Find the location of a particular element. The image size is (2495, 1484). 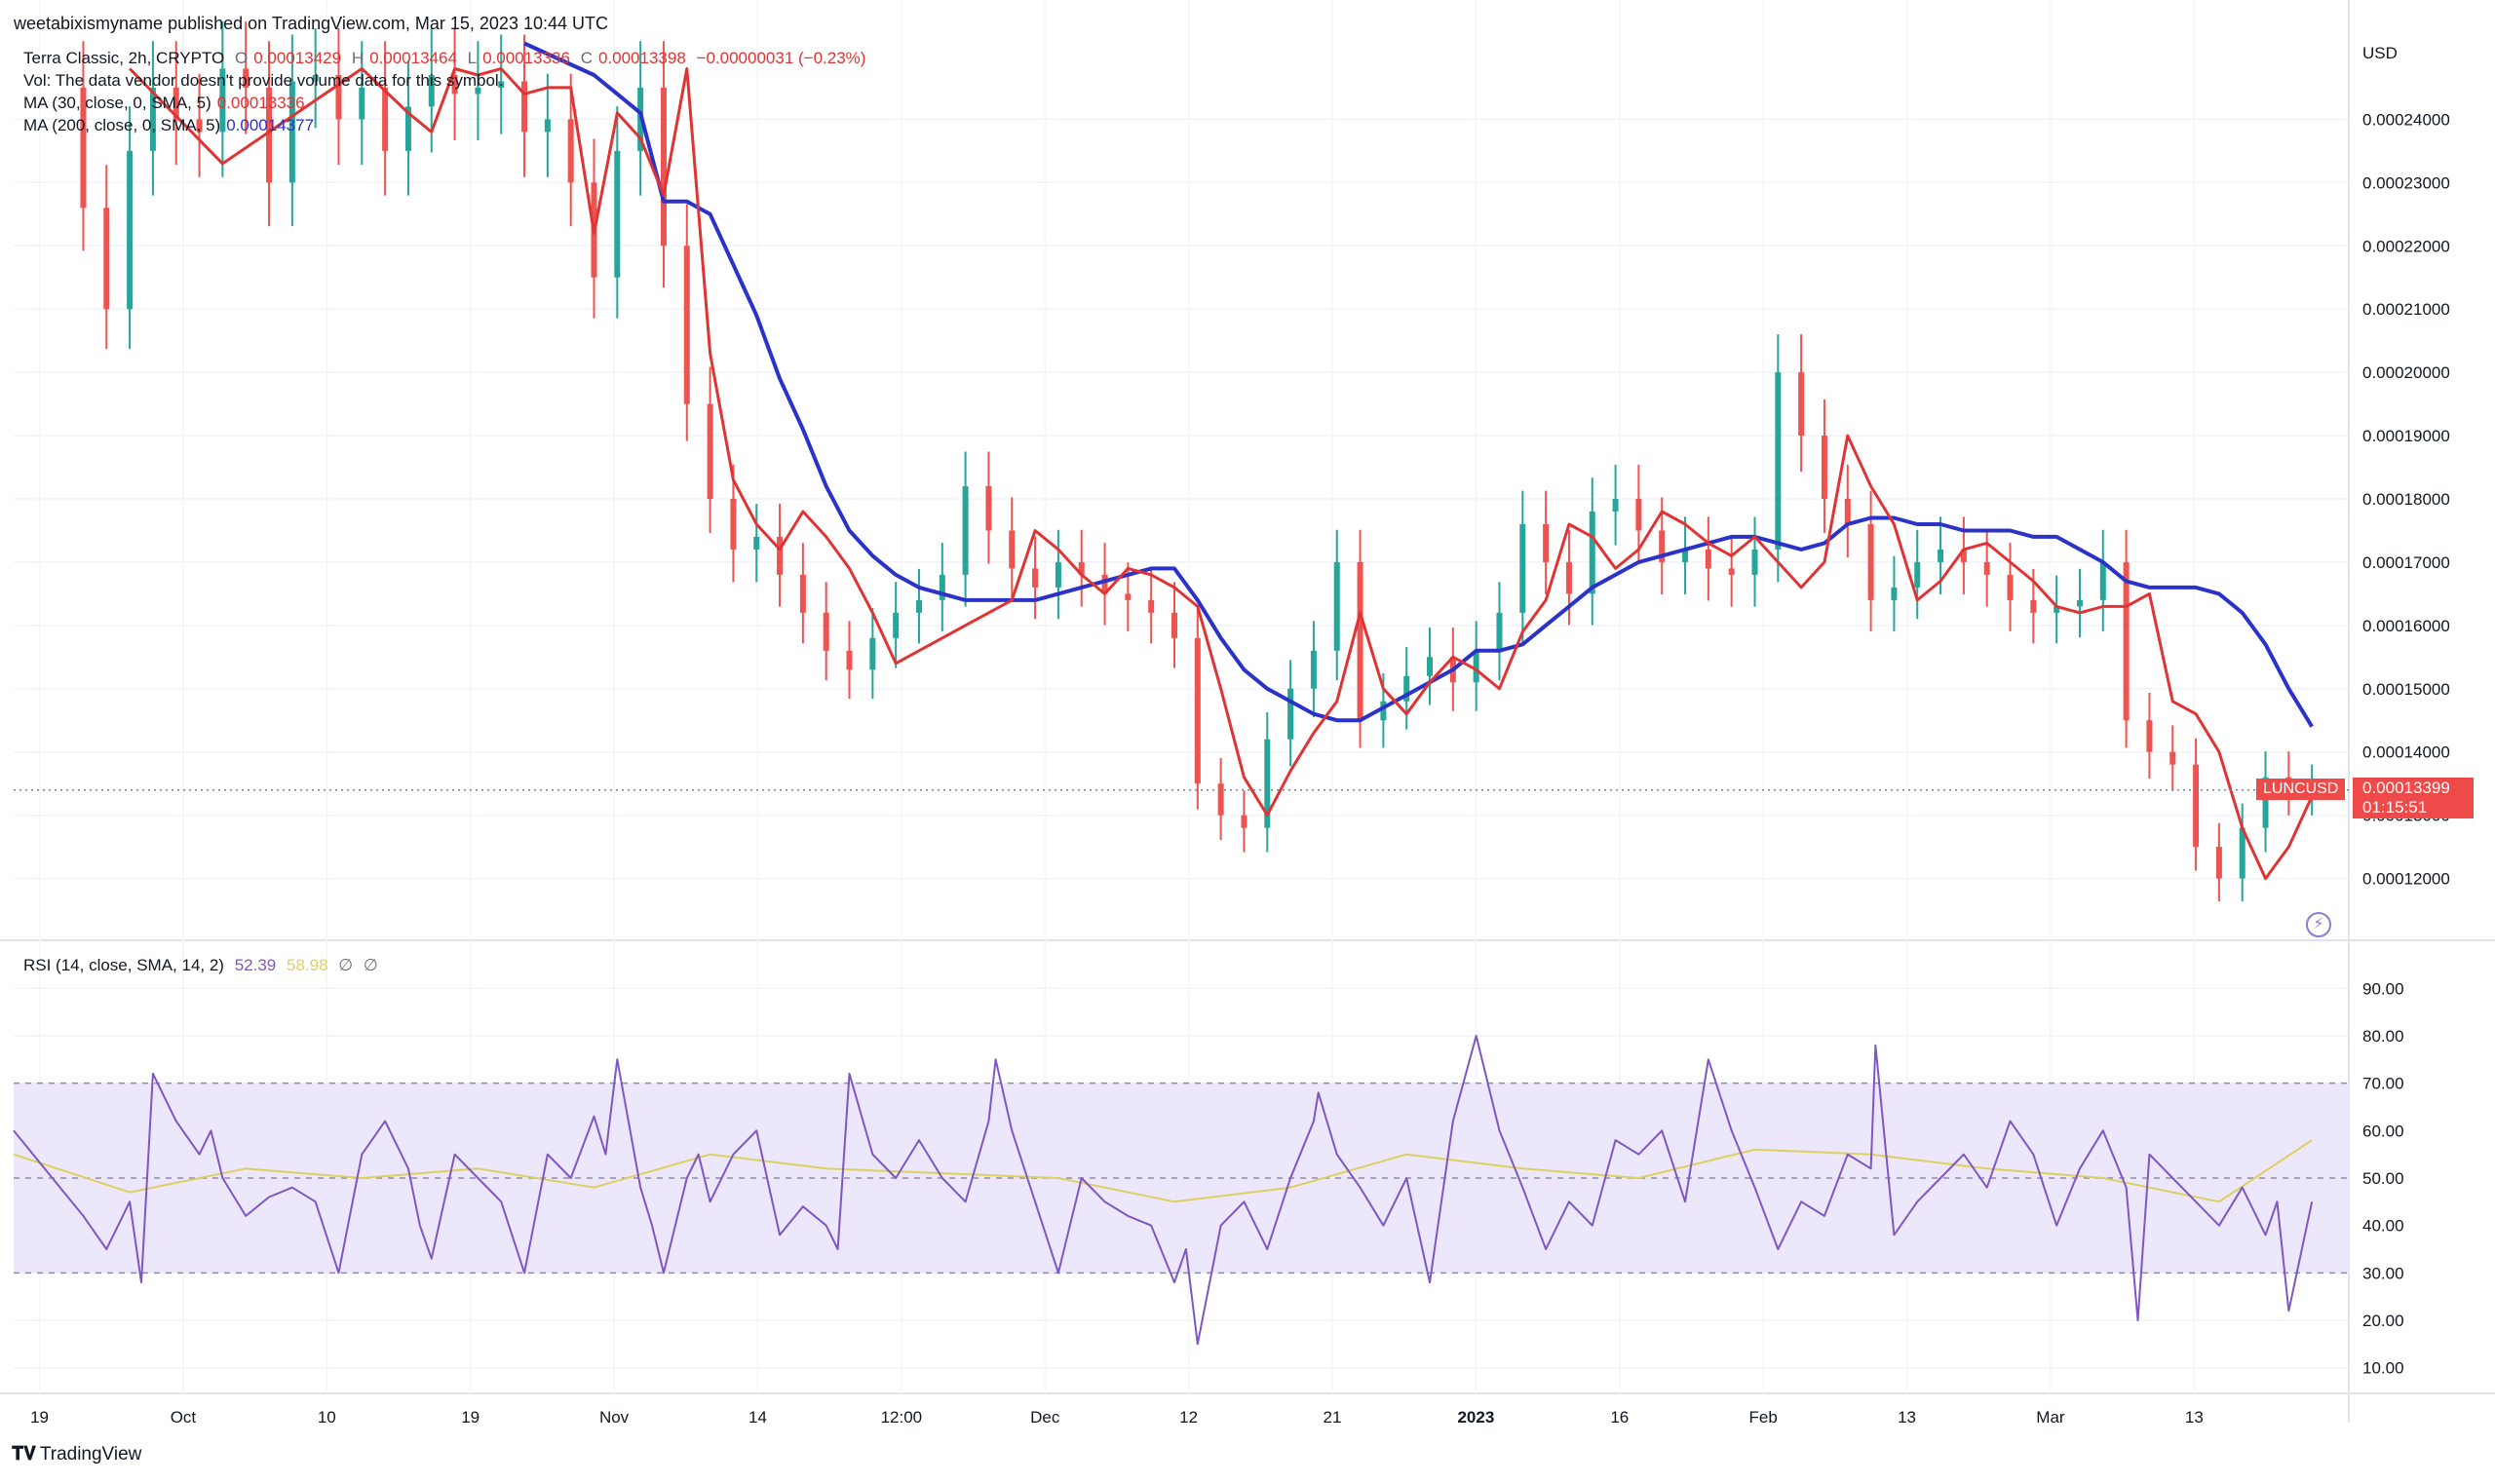

x-tick-label: Feb is located at coordinates (1763, 1417).